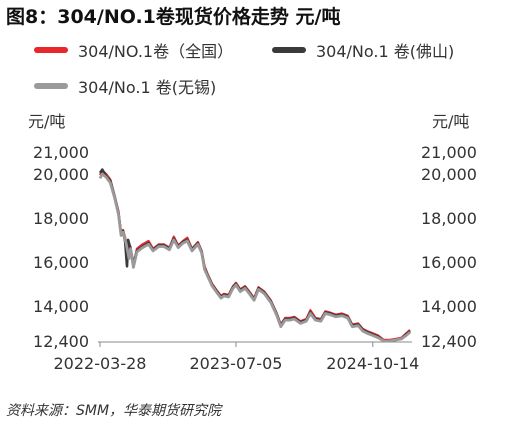 The width and height of the screenshot is (518, 426). Describe the element at coordinates (61, 247) in the screenshot. I see `y-axis-left: 21,000 20,000 18,000 16,000 14,000 12,400` at that location.